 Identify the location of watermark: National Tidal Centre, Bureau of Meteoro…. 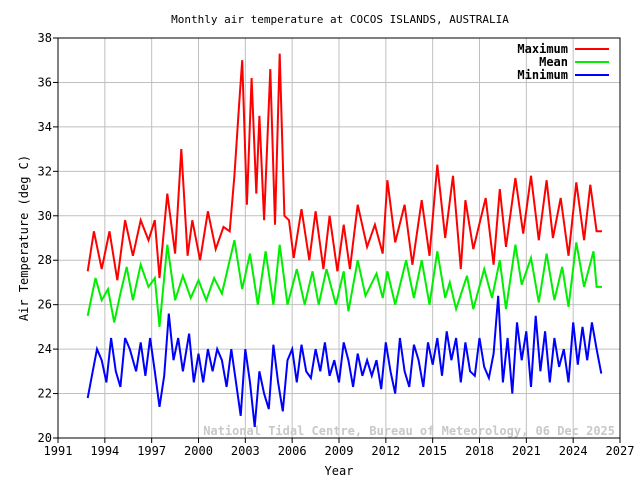
(409, 431).